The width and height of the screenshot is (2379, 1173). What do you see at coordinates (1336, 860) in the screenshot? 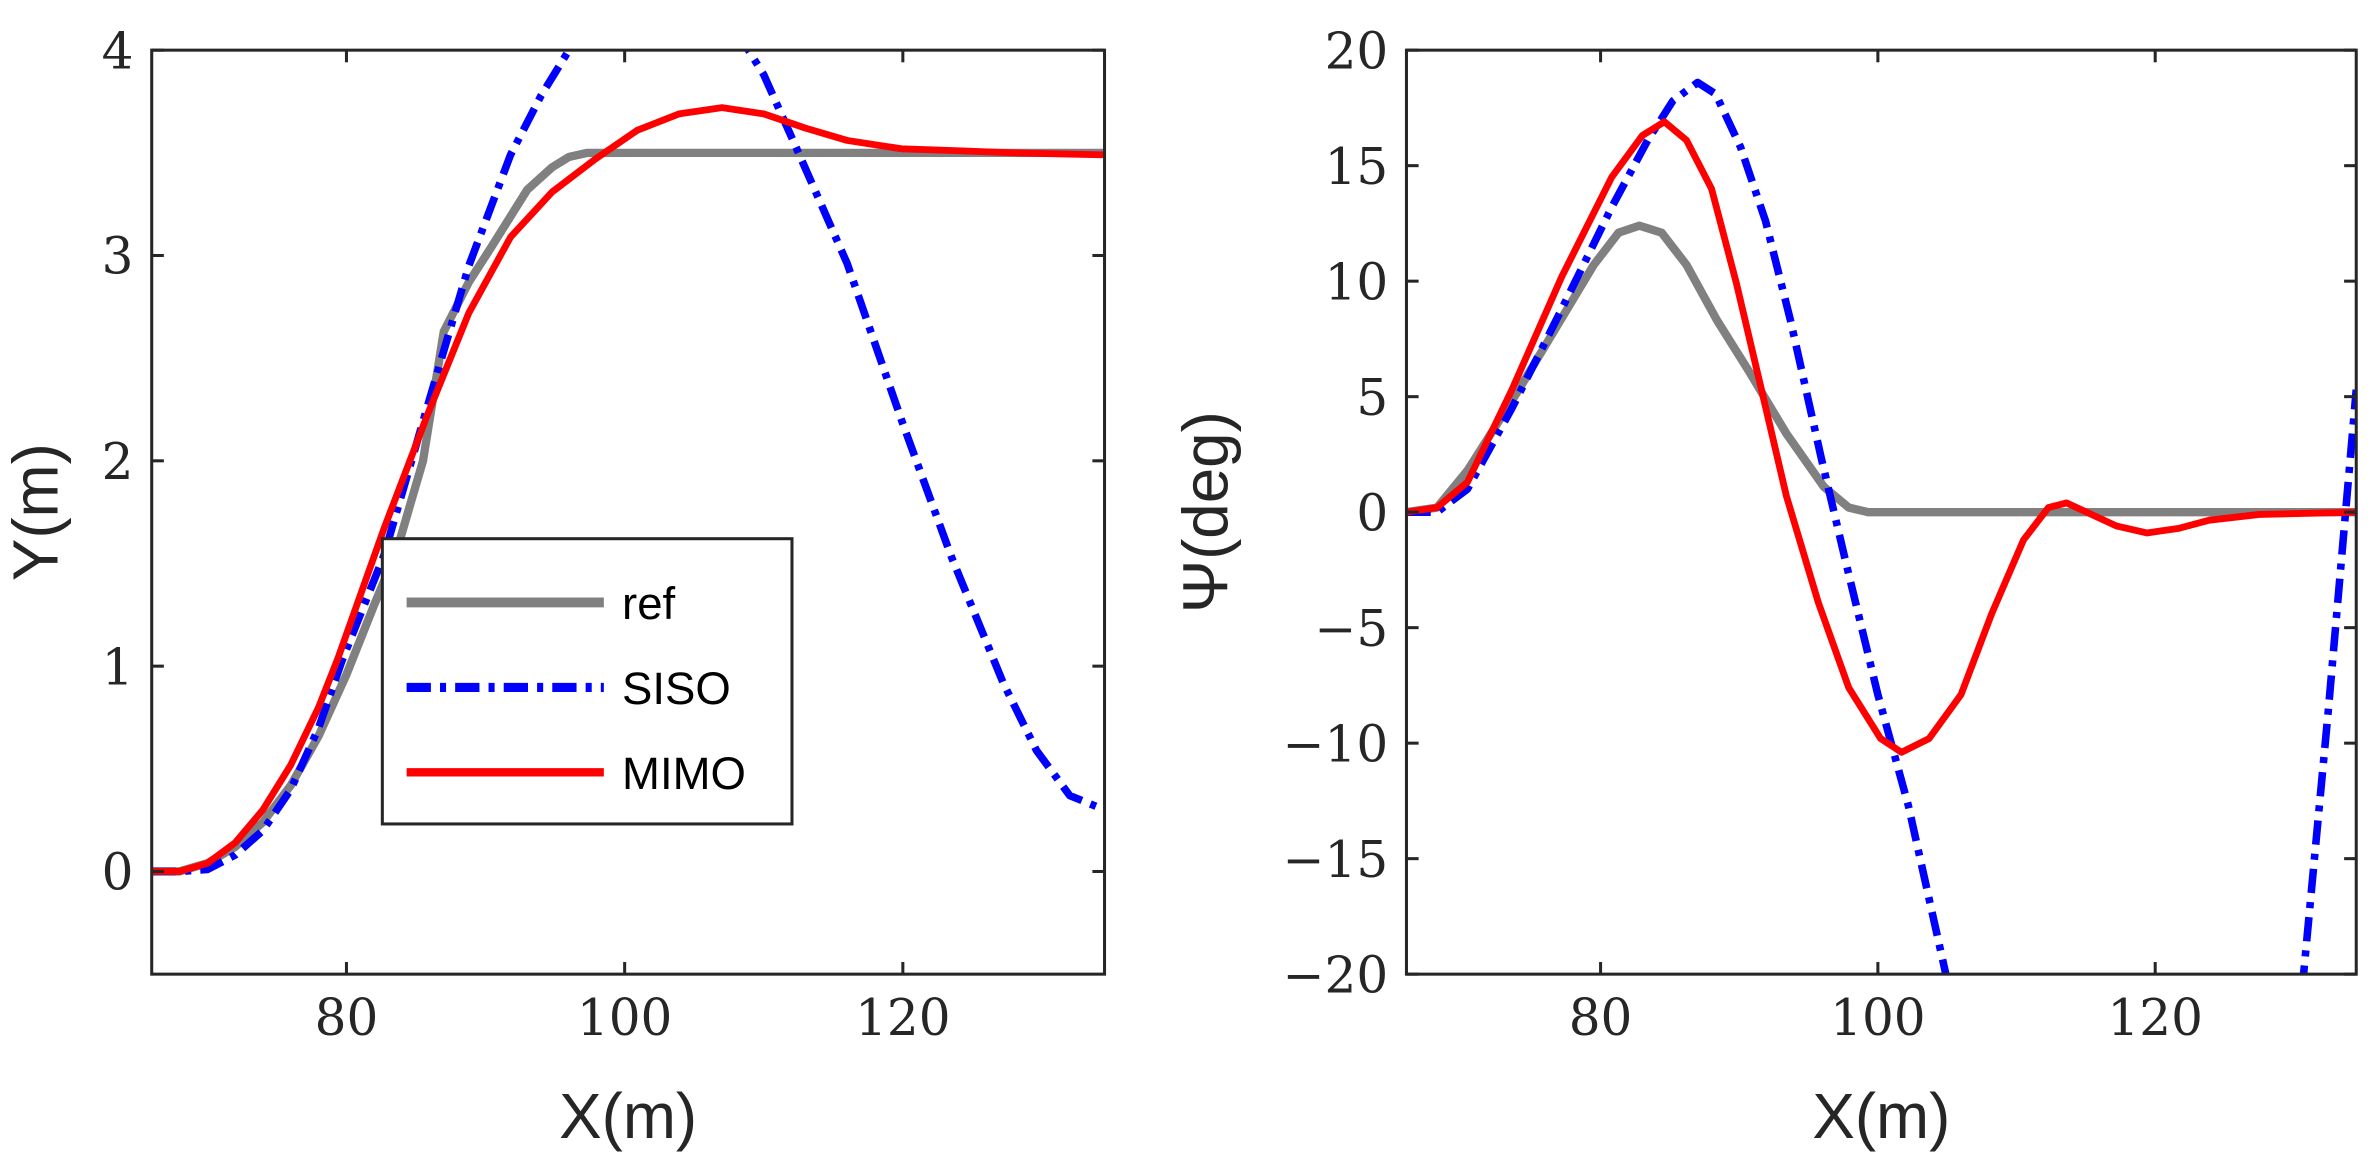
I see `y-tick-label: −15` at bounding box center [1336, 860].